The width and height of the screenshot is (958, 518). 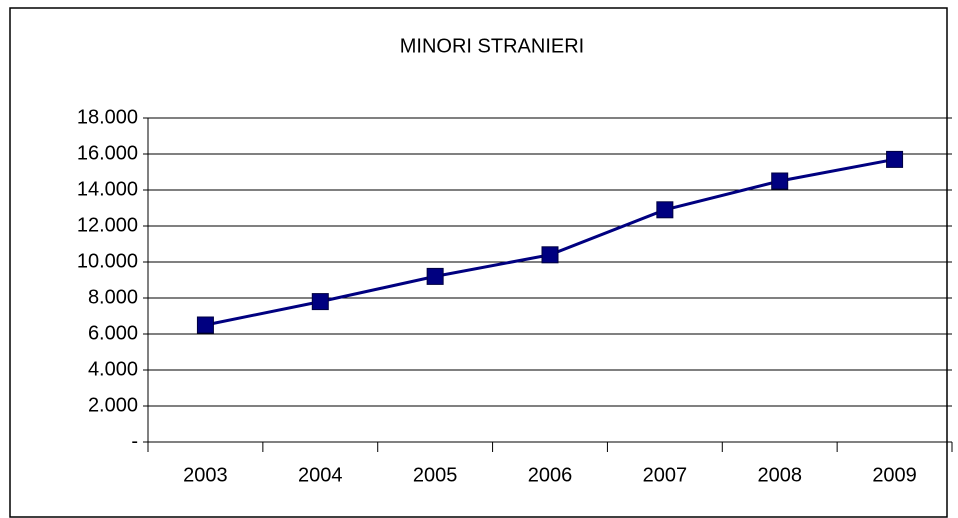 I want to click on y-tick-label: 8.000, so click(x=113, y=297).